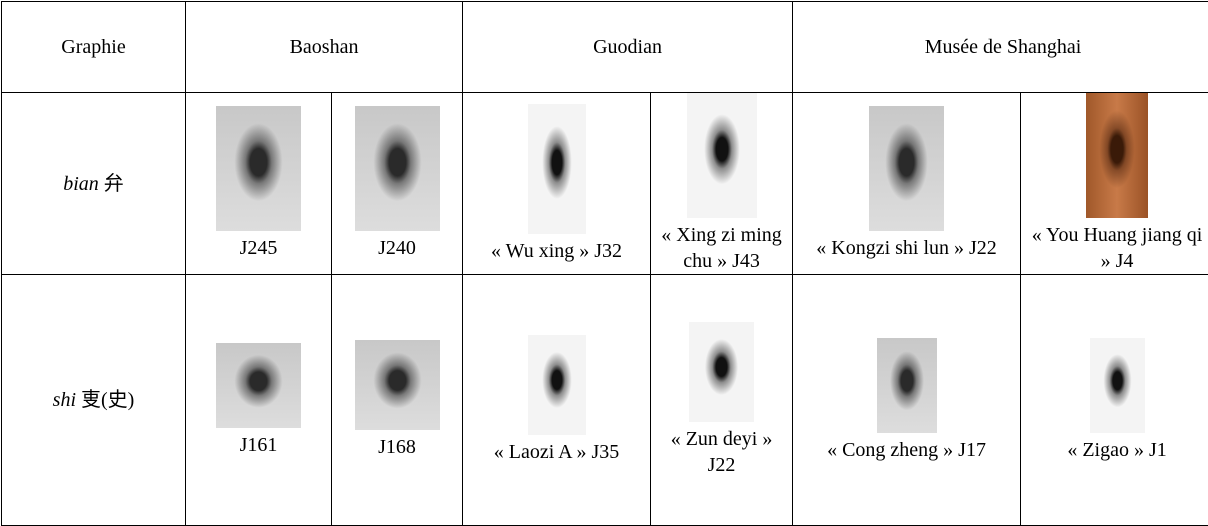 The width and height of the screenshot is (1208, 526). I want to click on glyph-cell: « Wu xing » J32, so click(557, 184).